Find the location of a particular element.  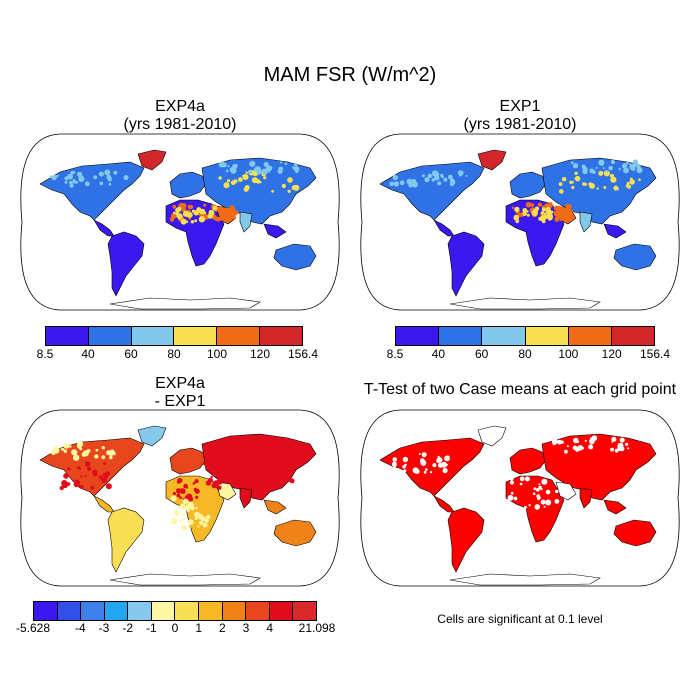

colorbar-exp4a is located at coordinates (174, 336).